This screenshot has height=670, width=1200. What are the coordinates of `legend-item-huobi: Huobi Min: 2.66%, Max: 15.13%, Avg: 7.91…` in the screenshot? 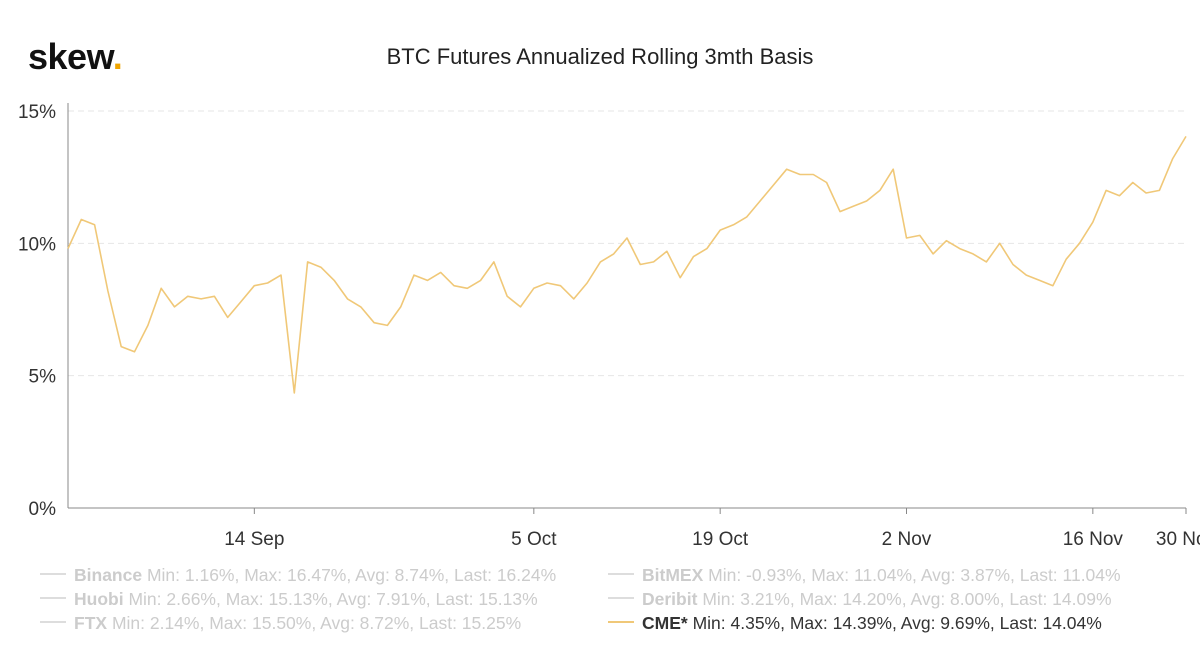 It's located at (289, 599).